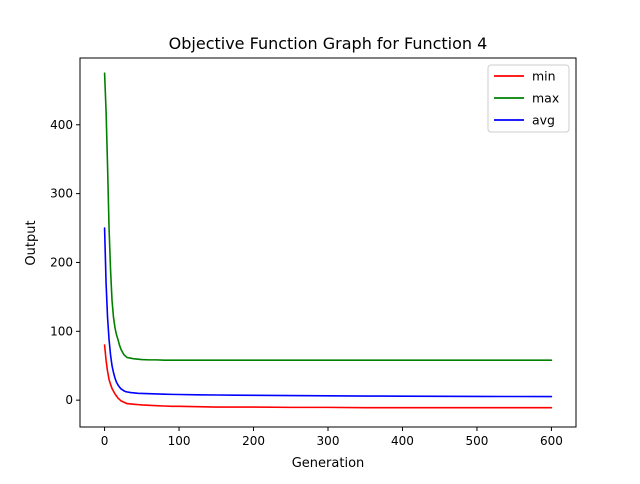 This screenshot has width=640, height=484. I want to click on y-tick-label: 100, so click(61, 331).